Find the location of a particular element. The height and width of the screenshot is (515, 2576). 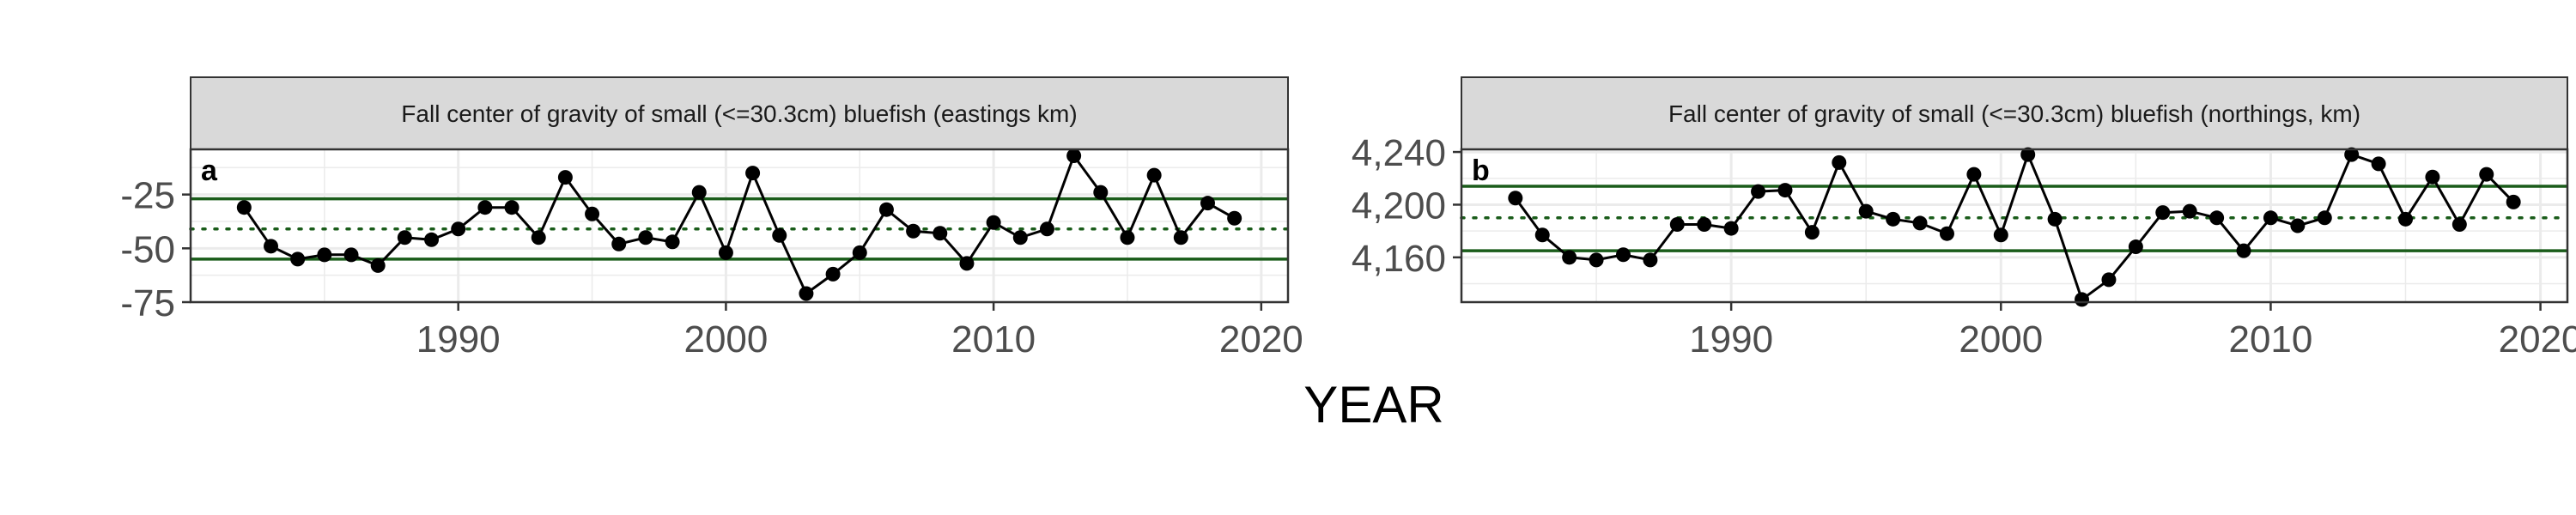

grid is located at coordinates (2014, 225).